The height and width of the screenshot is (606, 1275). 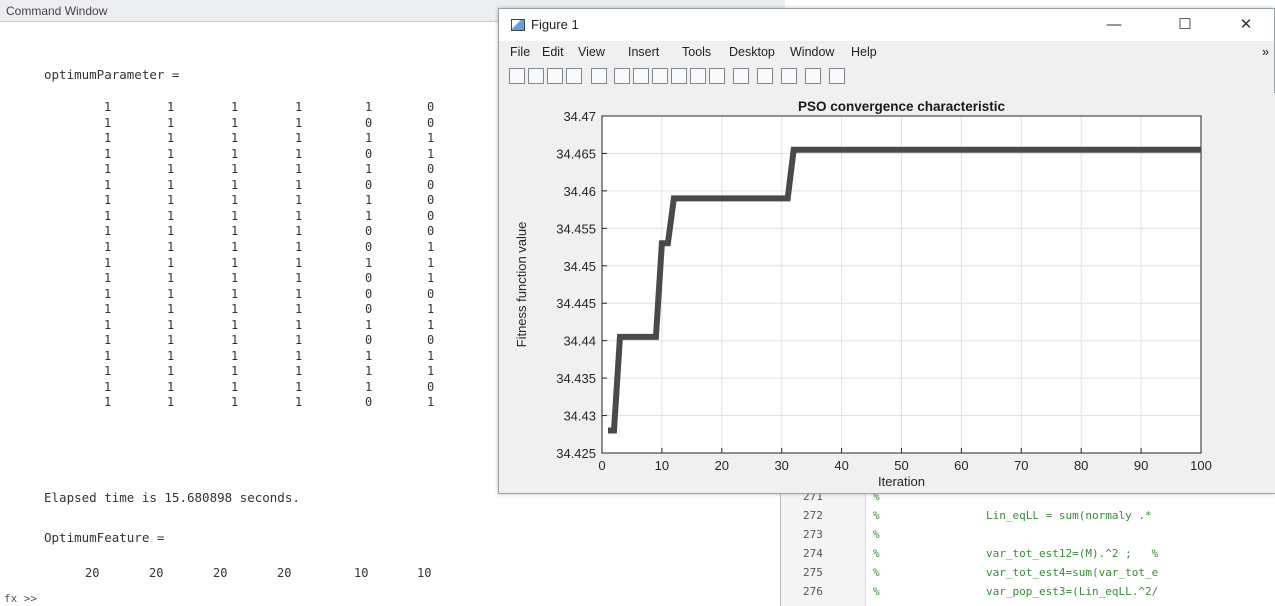 What do you see at coordinates (1081, 465) in the screenshot?
I see `x-tick-label: 80` at bounding box center [1081, 465].